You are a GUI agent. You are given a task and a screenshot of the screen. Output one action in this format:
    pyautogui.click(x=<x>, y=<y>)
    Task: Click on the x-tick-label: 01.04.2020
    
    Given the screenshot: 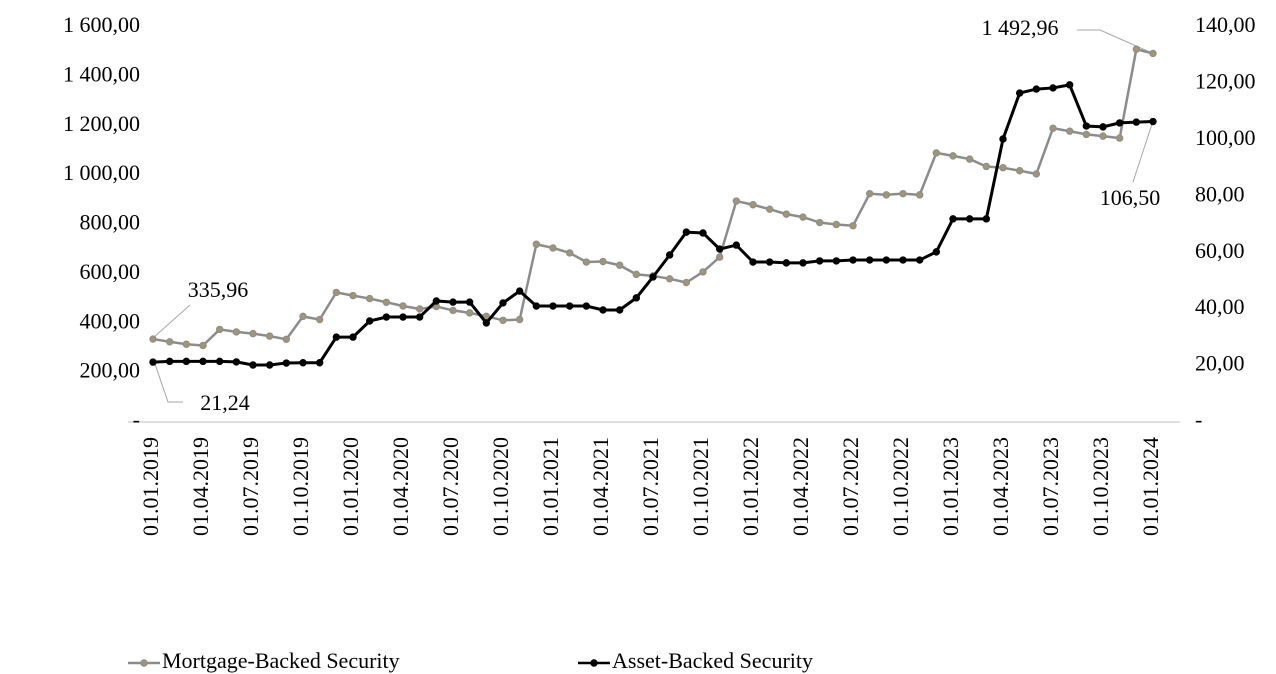 What is the action you would take?
    pyautogui.click(x=400, y=486)
    